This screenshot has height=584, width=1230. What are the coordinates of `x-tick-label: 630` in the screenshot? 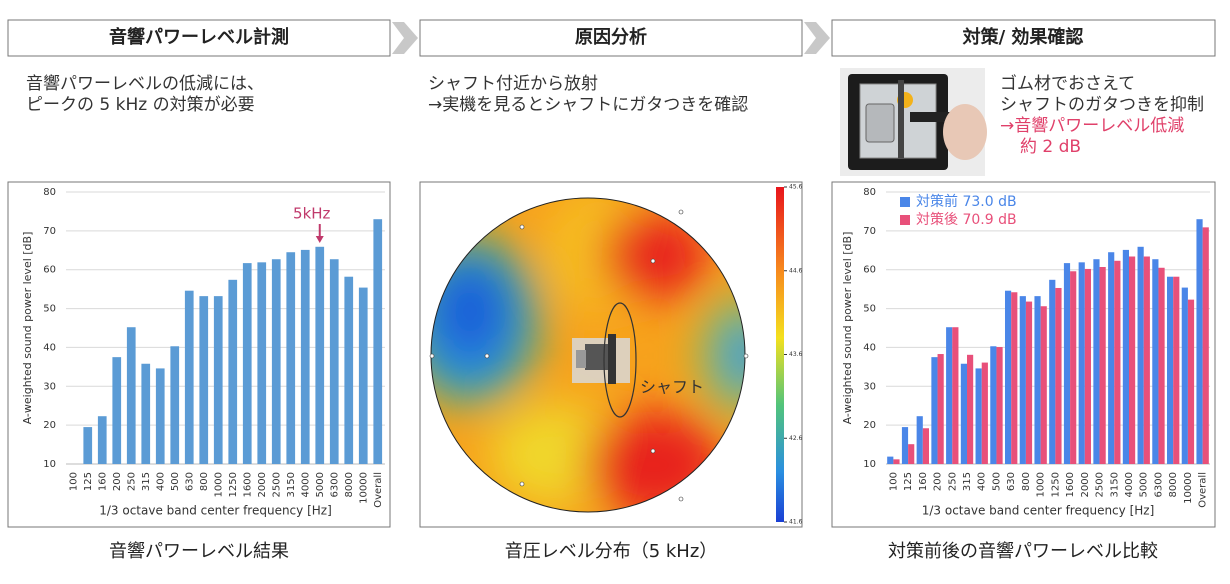 It's located at (1011, 481).